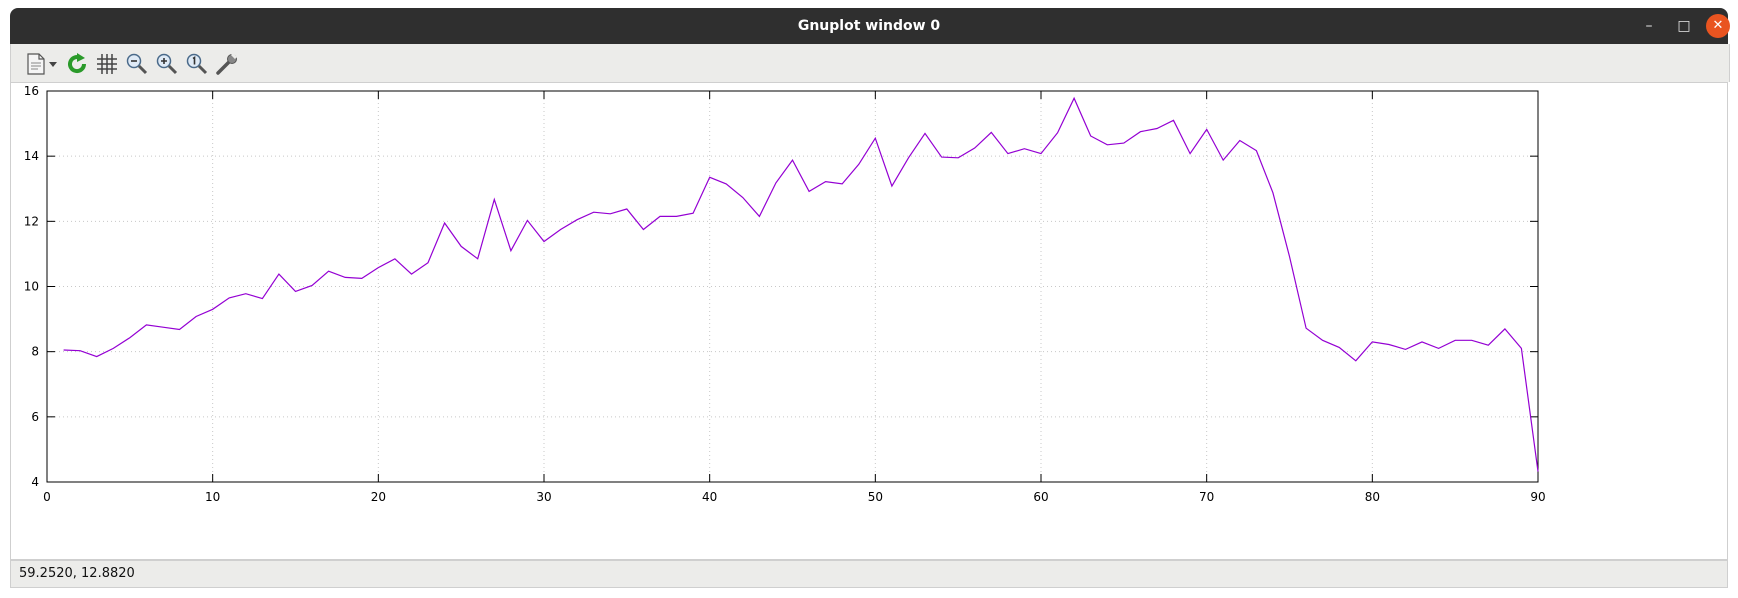 This screenshot has height=598, width=1738. I want to click on maximize-button: □, so click(1684, 26).